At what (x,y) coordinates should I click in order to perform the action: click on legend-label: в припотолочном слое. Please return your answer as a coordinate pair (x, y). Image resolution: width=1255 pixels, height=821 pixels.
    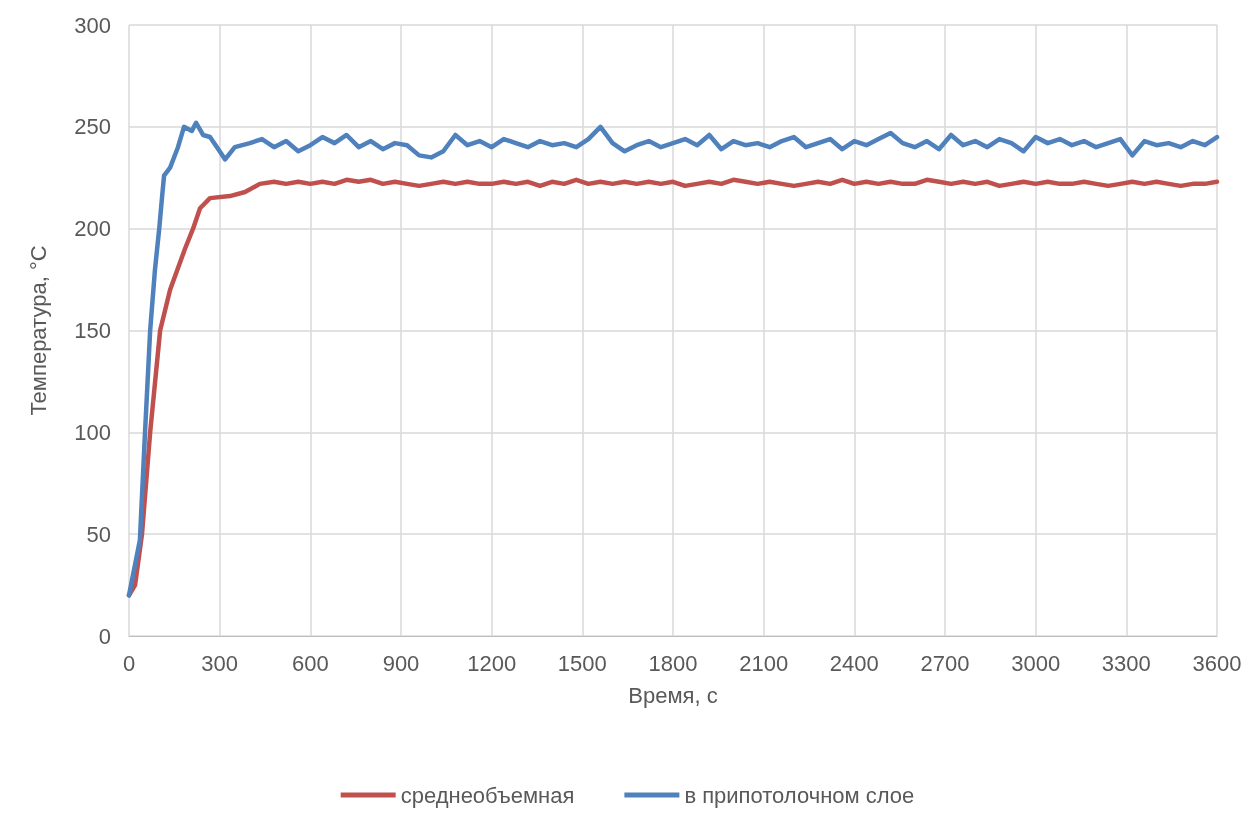
    Looking at the image, I should click on (799, 795).